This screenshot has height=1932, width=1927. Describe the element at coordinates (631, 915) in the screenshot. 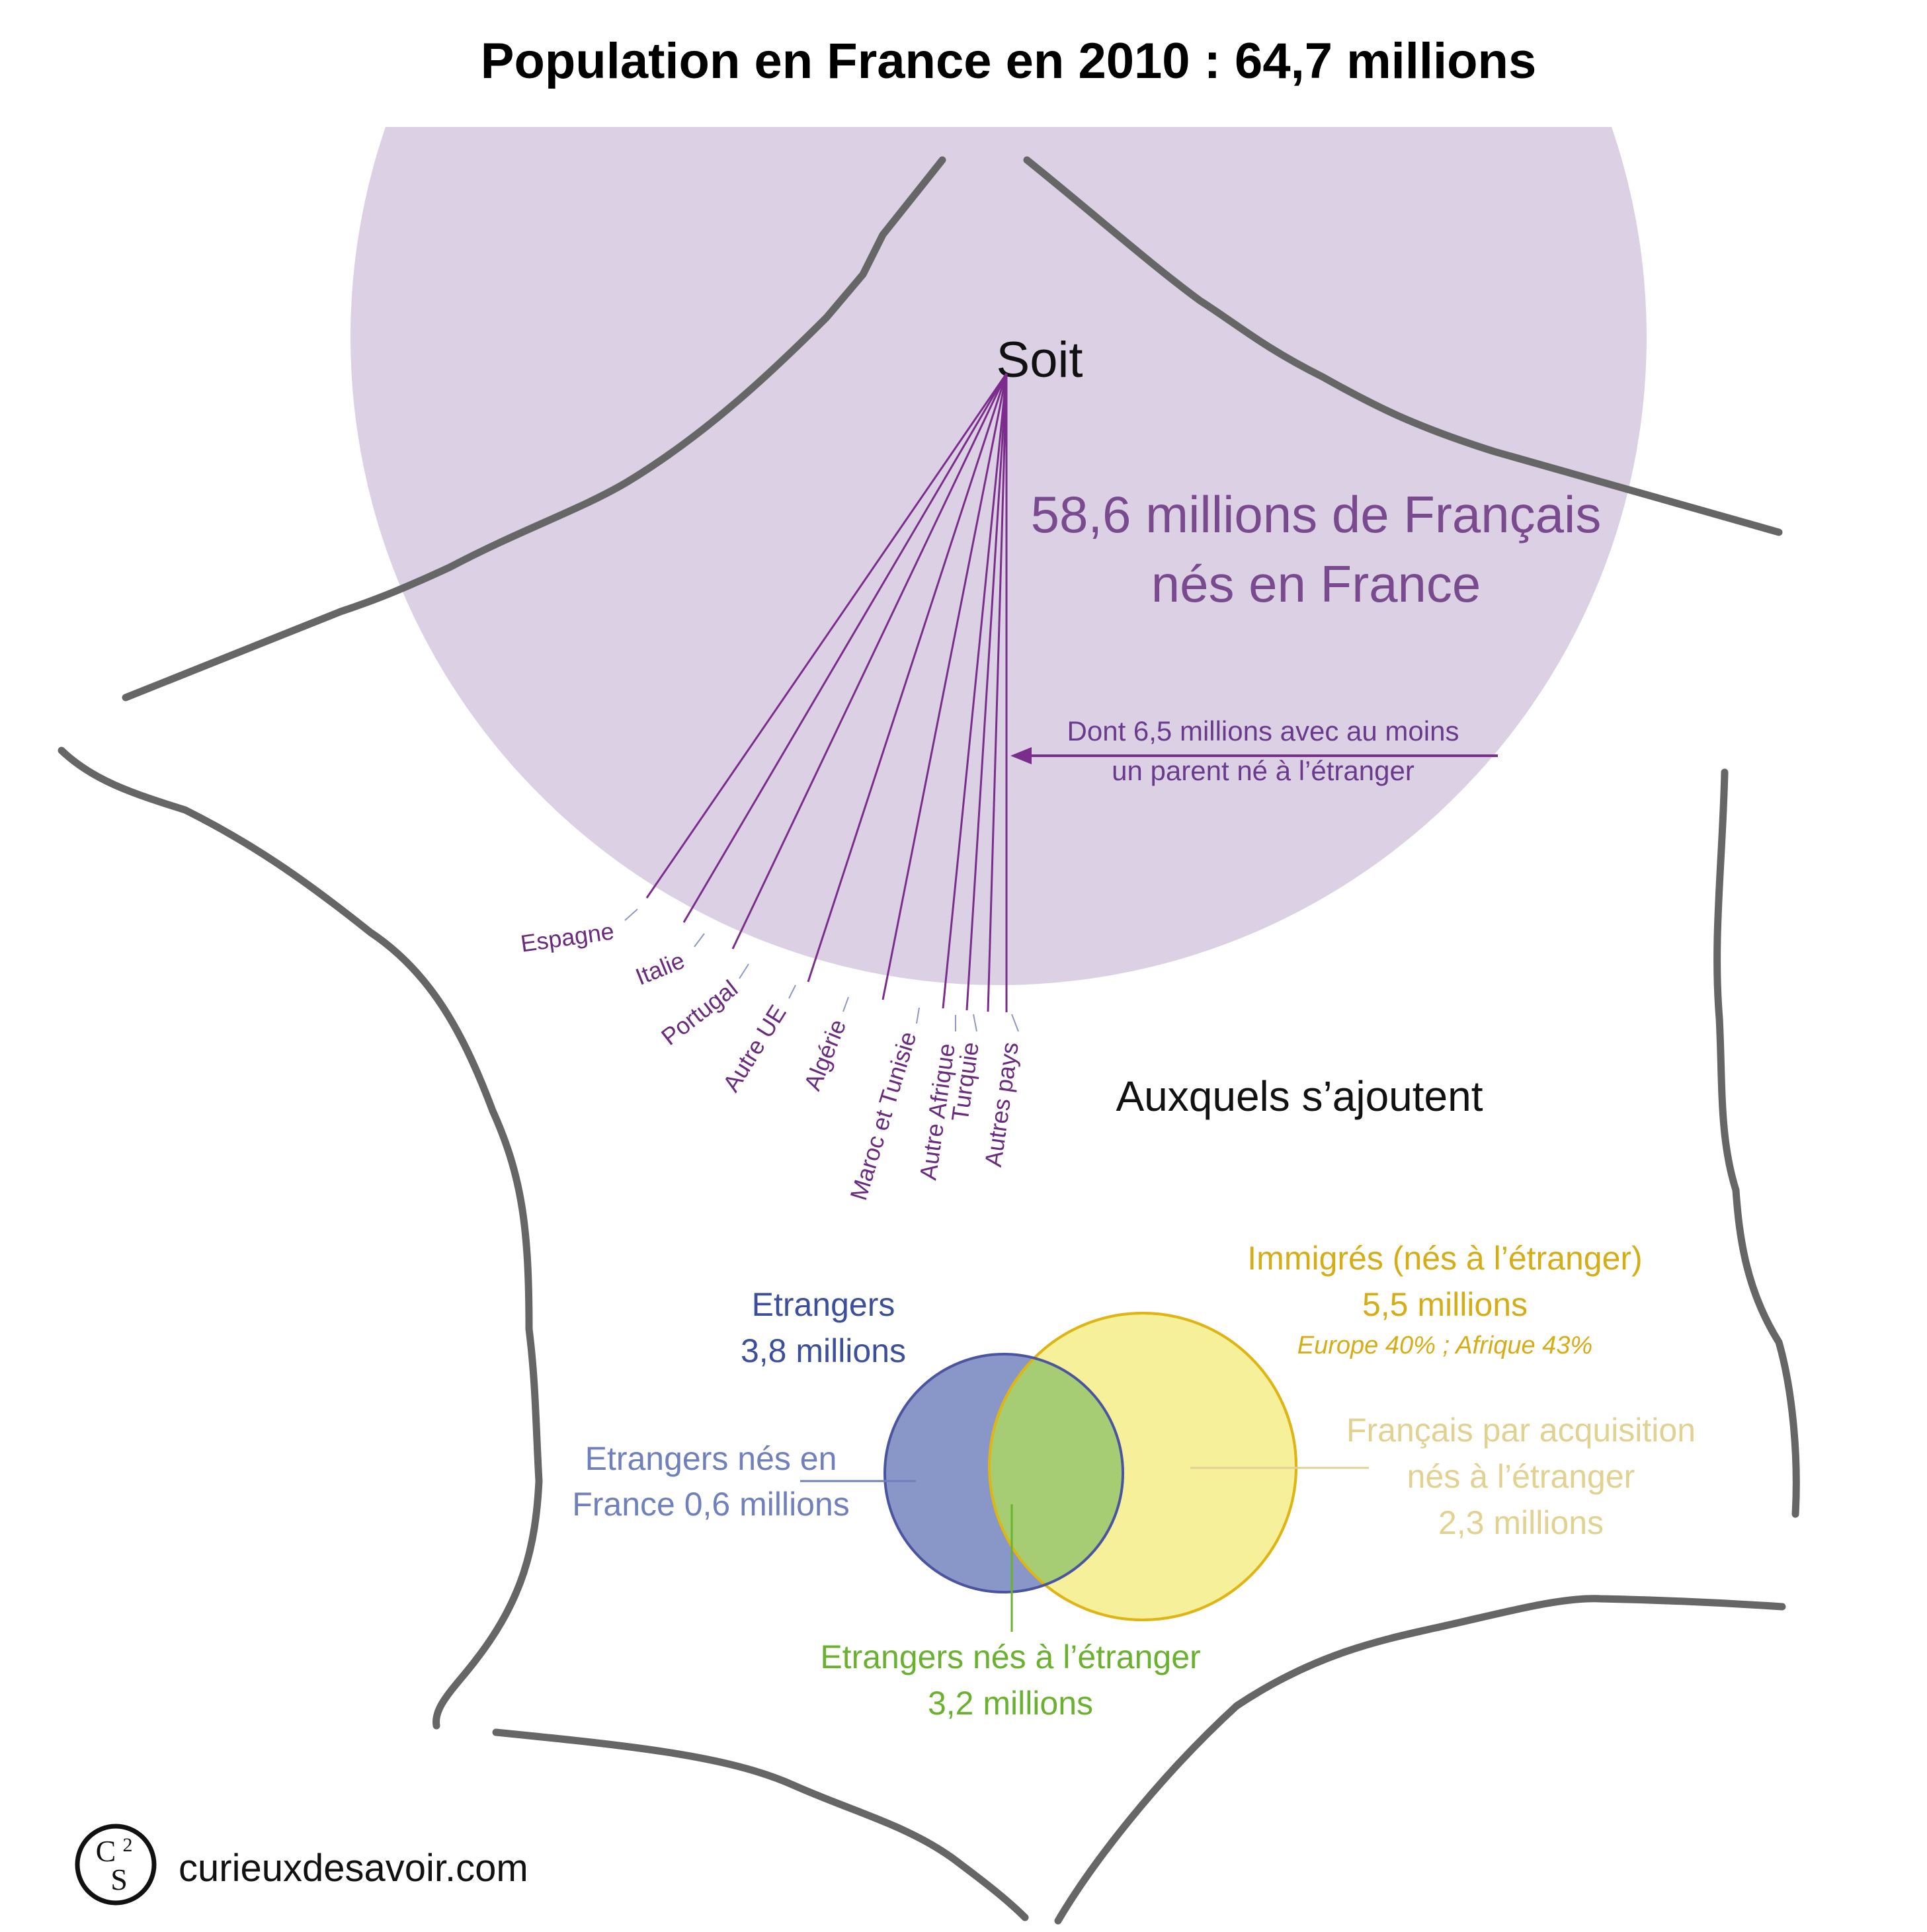

I see `tick-espagne` at that location.